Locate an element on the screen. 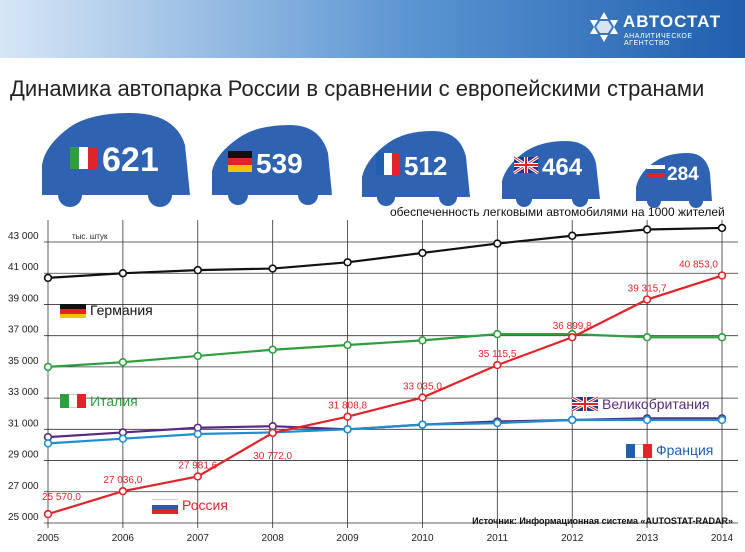 Image resolution: width=745 pixels, height=552 pixels. car-uk: 464 is located at coordinates (551, 174).